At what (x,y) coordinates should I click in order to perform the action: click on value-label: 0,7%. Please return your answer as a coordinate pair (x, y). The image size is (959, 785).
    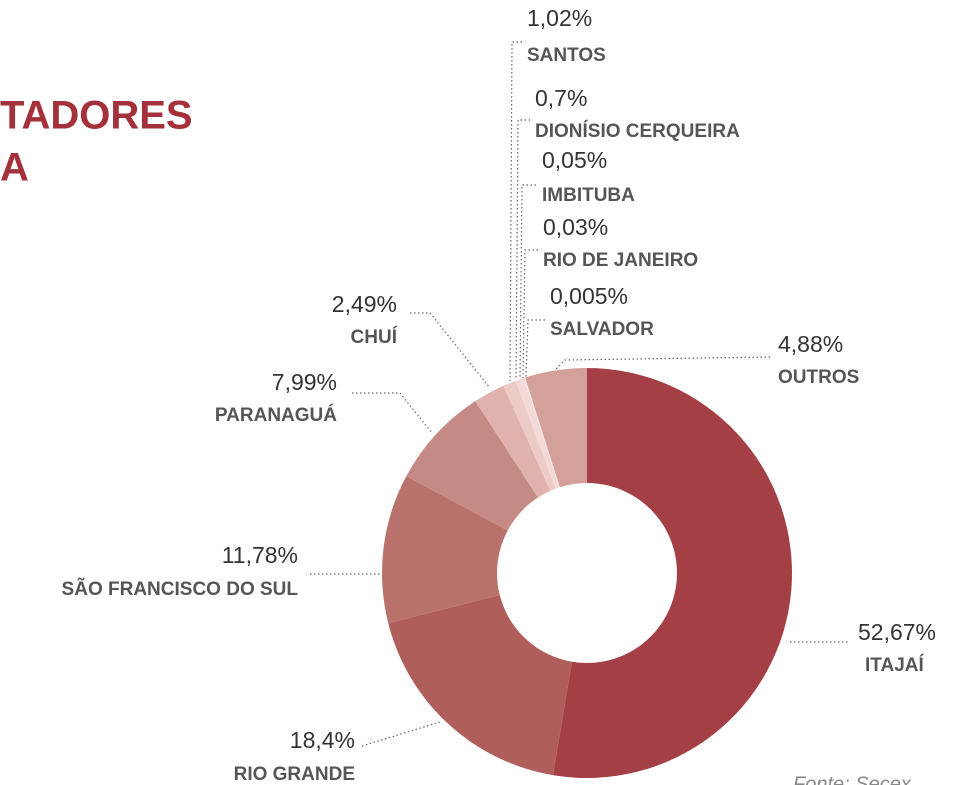
    Looking at the image, I should click on (561, 98).